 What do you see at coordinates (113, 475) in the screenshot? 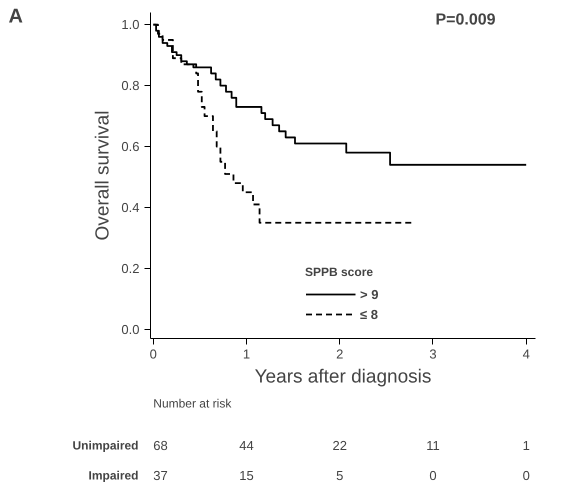
I see `text: Impaired` at bounding box center [113, 475].